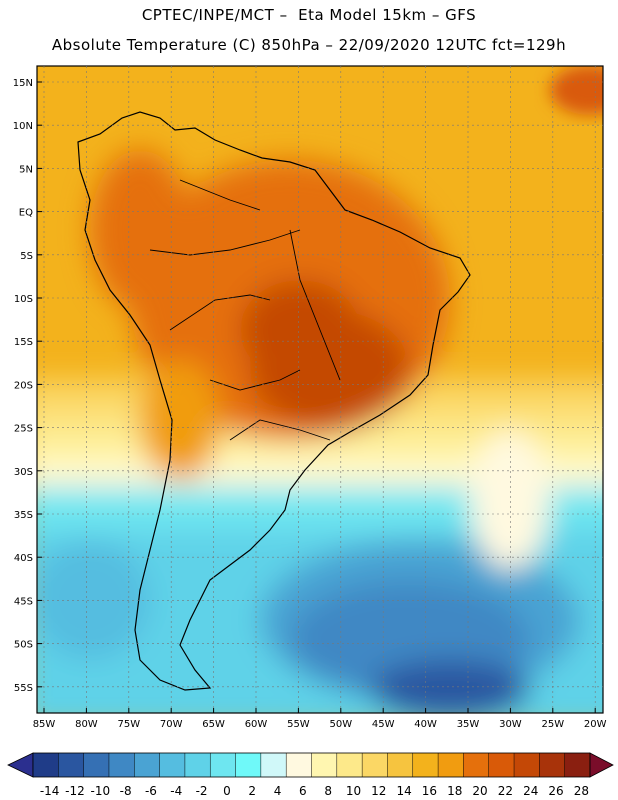 The height and width of the screenshot is (800, 618). I want to click on lat-label: 10S, so click(23, 299).